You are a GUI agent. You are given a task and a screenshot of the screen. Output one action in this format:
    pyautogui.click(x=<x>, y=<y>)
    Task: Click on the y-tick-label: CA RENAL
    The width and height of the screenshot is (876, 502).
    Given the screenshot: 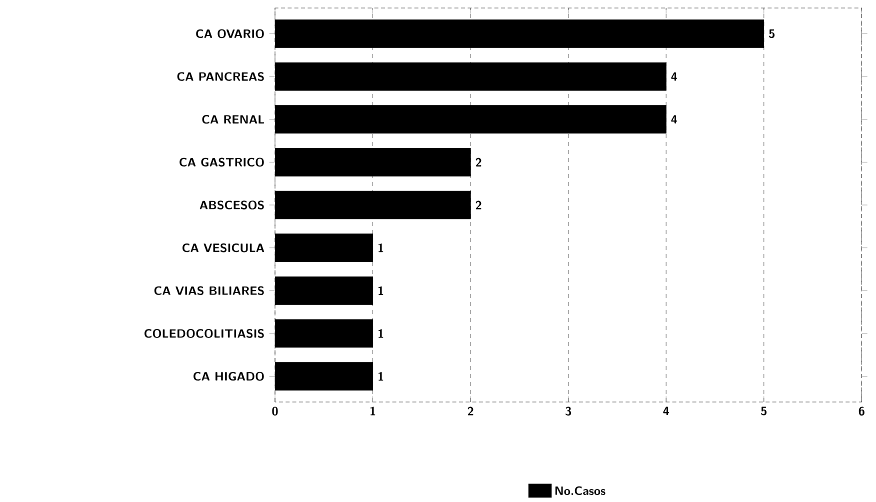 What is the action you would take?
    pyautogui.click(x=233, y=119)
    